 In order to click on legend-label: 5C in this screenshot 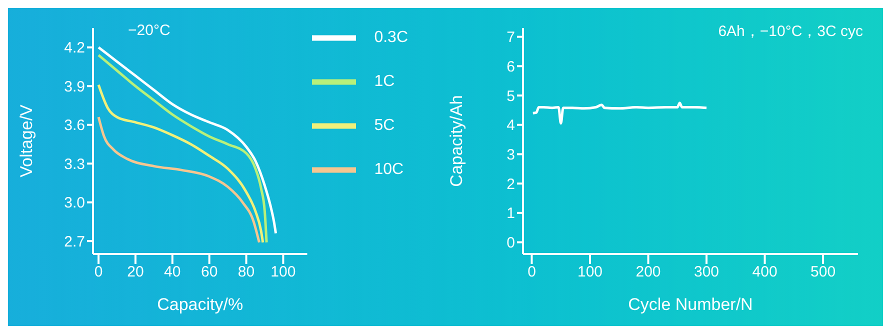, I will do `click(384, 125)`.